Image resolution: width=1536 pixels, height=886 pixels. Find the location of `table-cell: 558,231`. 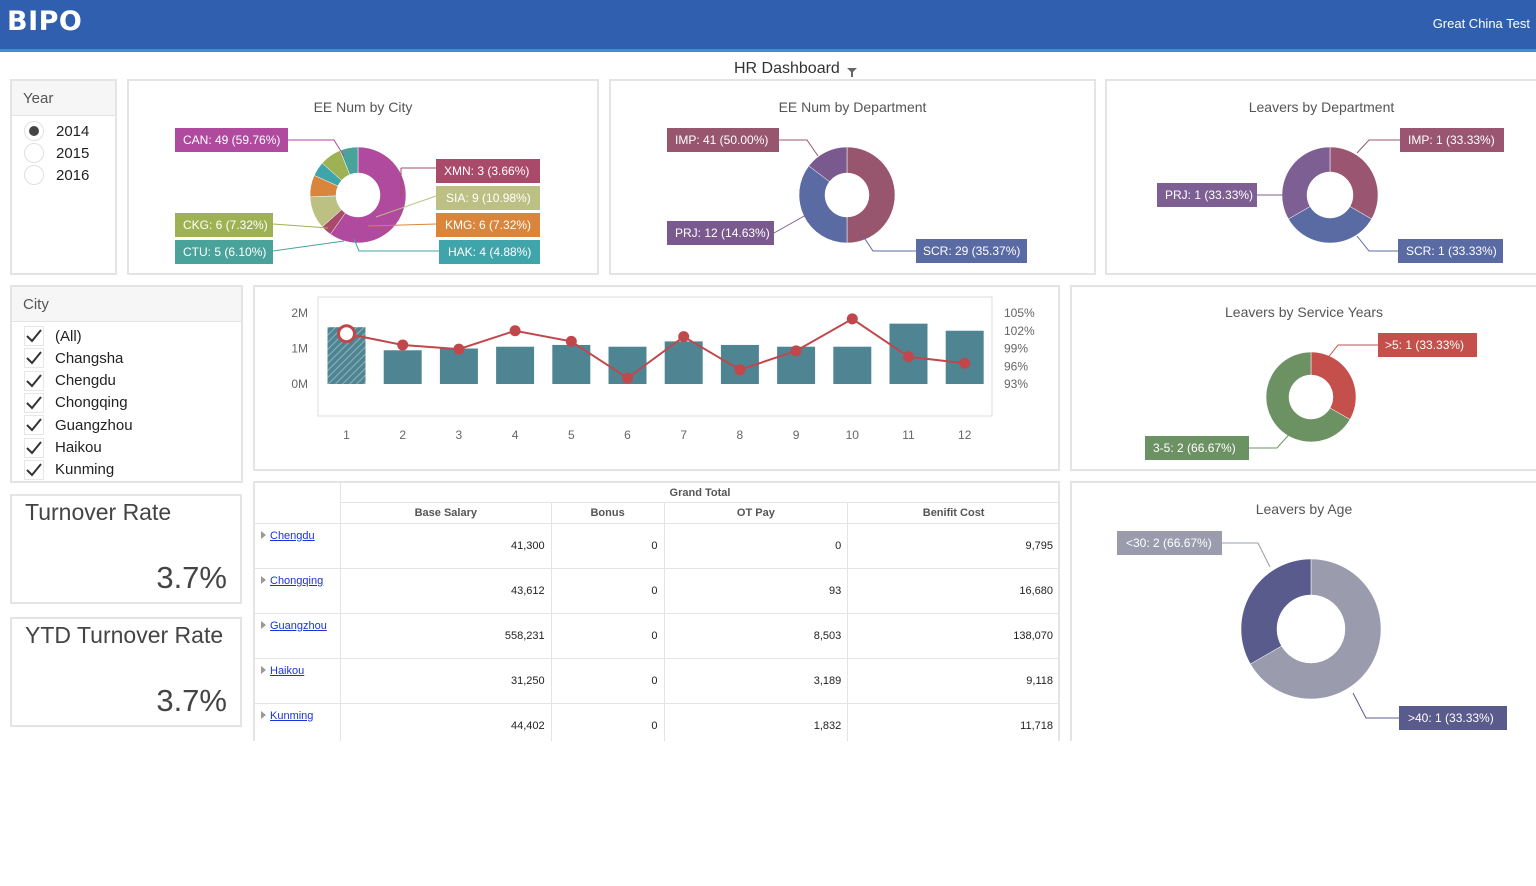

table-cell: 558,231 is located at coordinates (445, 636).